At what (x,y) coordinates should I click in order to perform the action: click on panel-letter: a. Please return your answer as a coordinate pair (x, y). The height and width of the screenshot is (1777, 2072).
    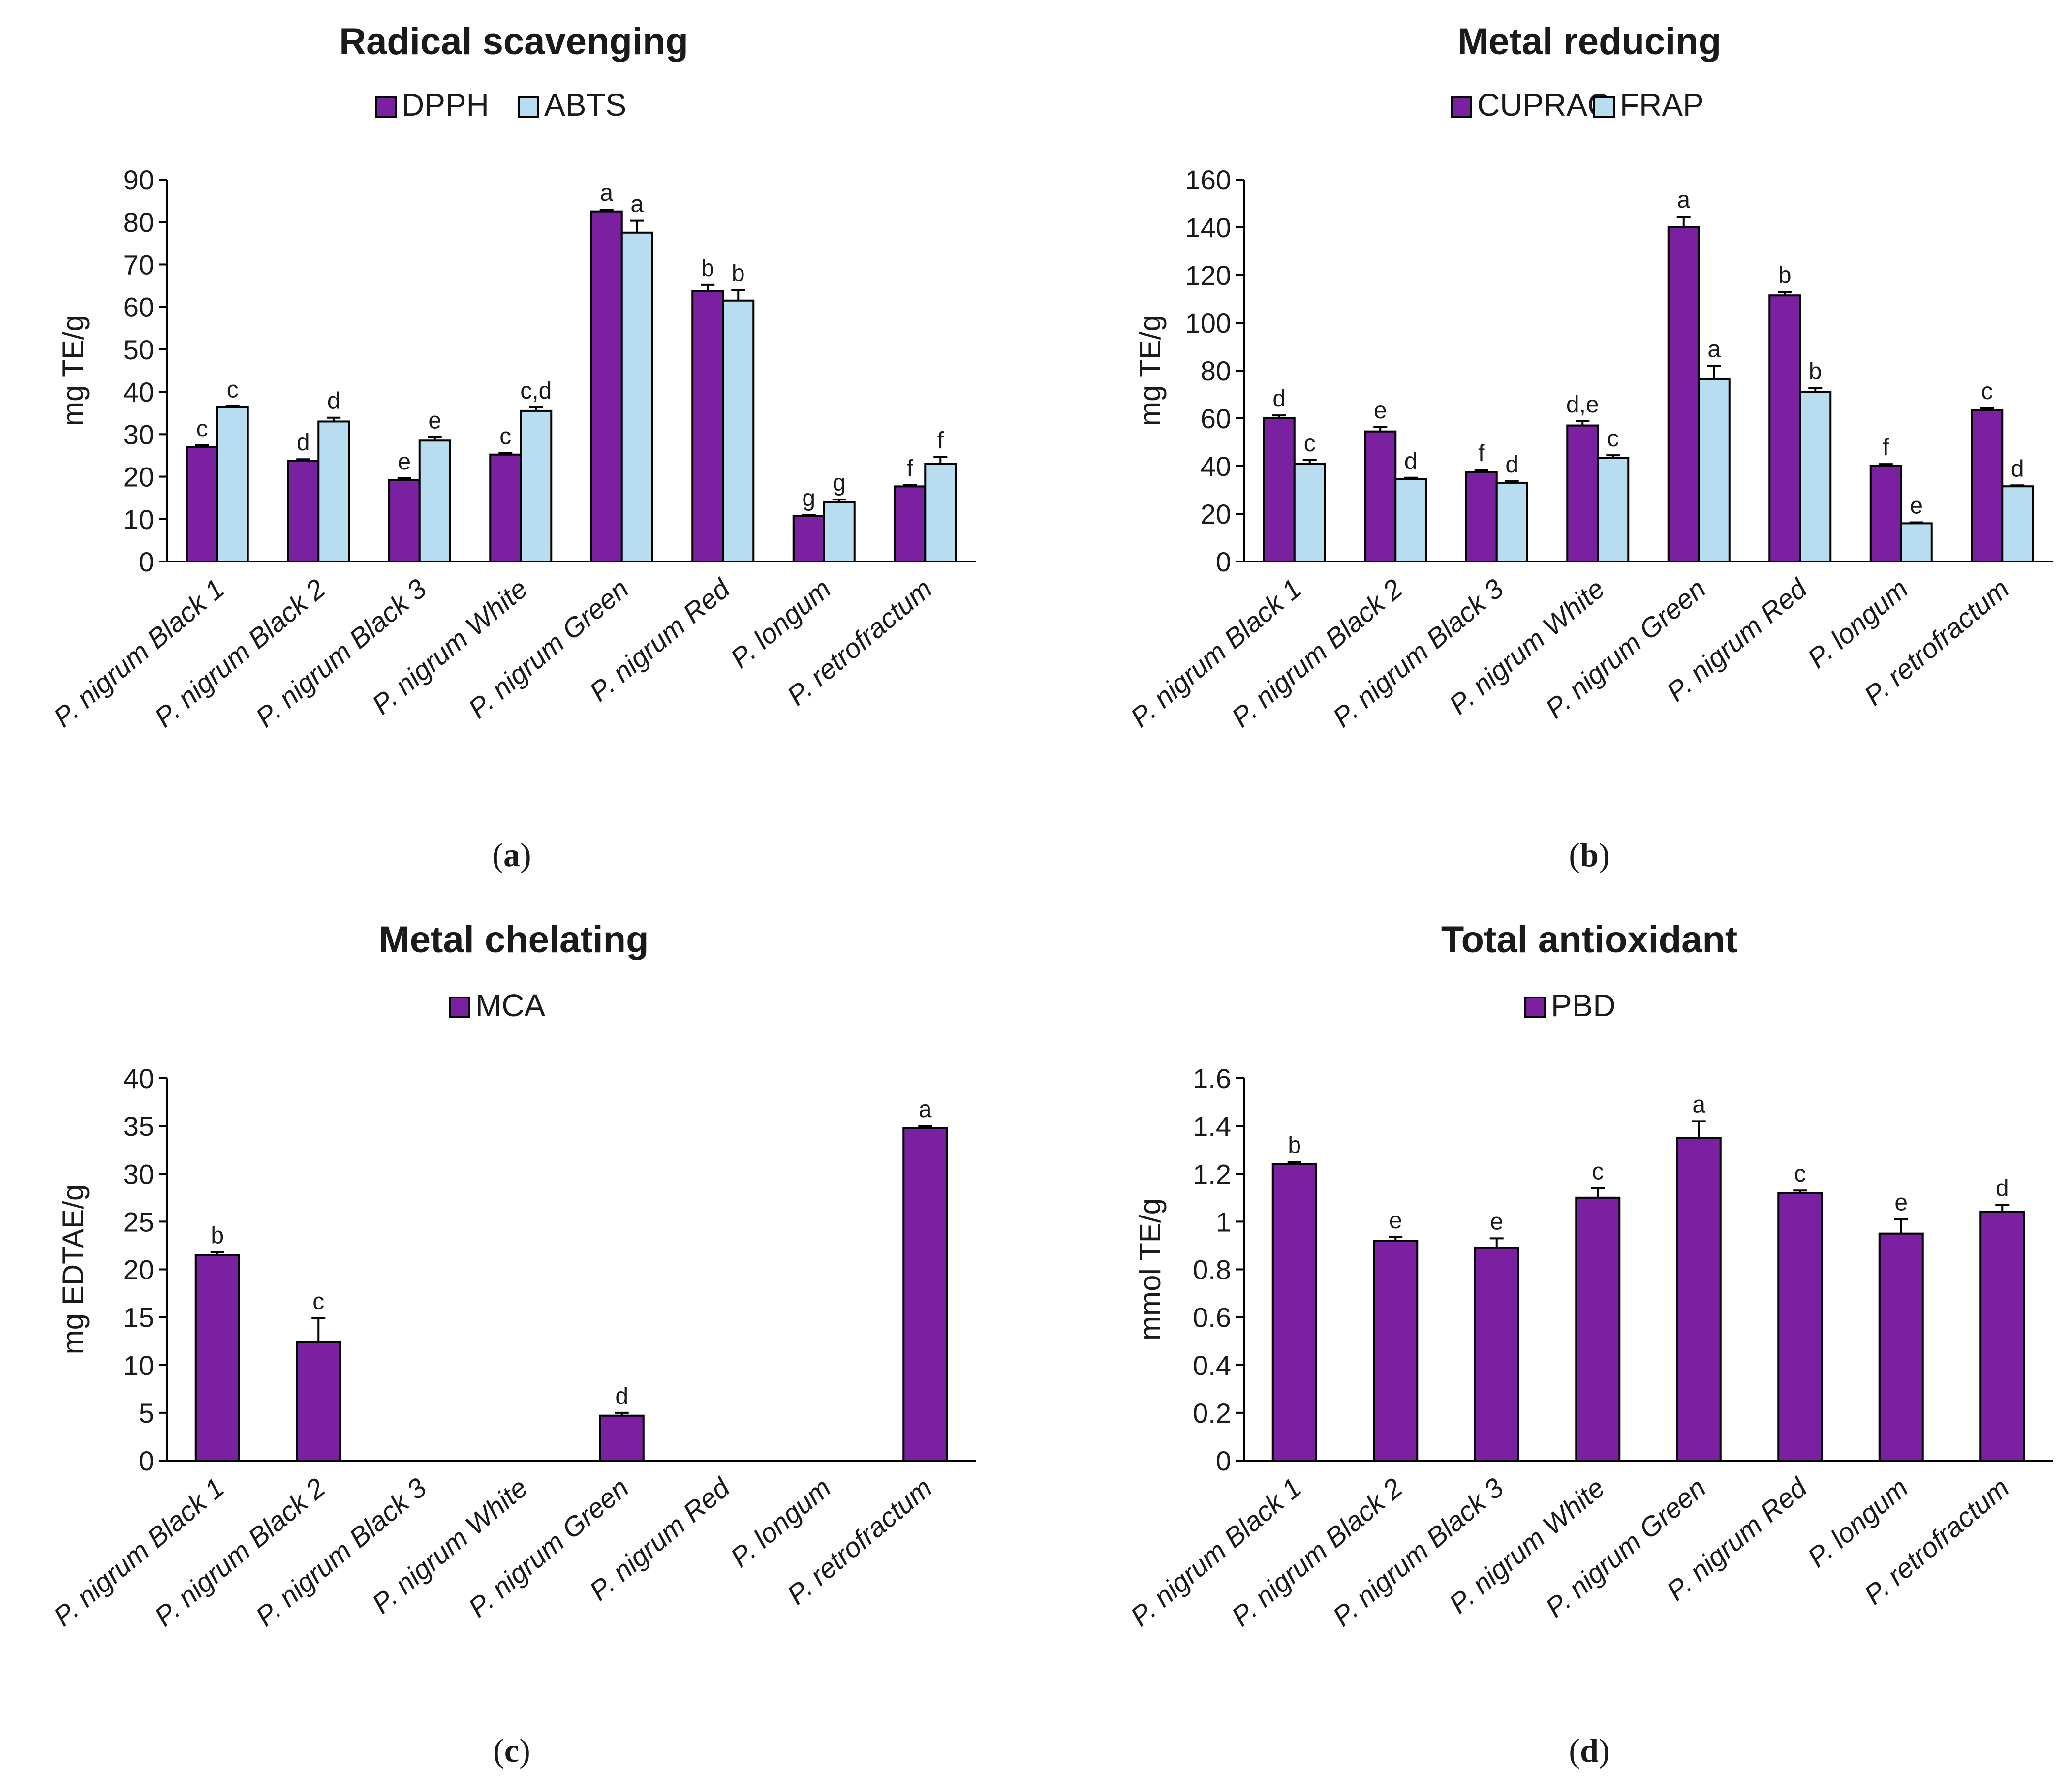
    Looking at the image, I should click on (512, 854).